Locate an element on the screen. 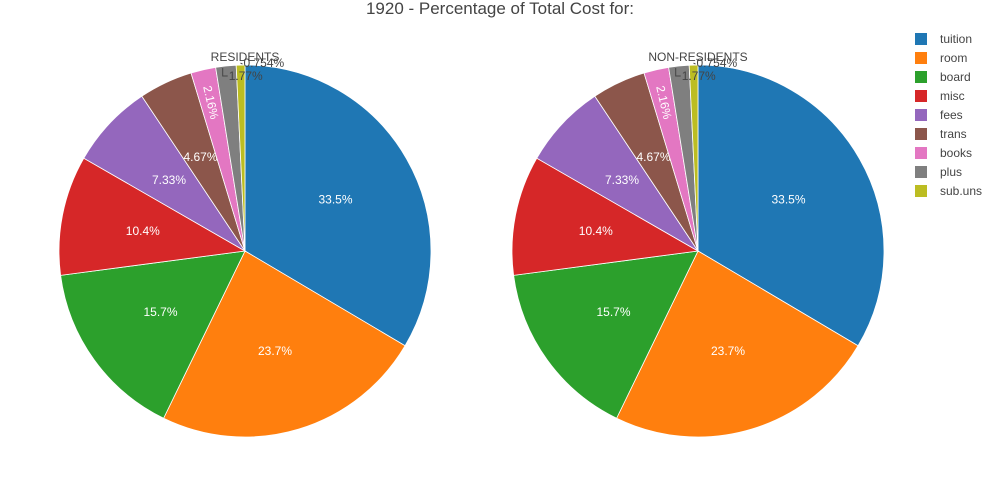 The height and width of the screenshot is (500, 1000). legend-item-trans: trans is located at coordinates (941, 134).